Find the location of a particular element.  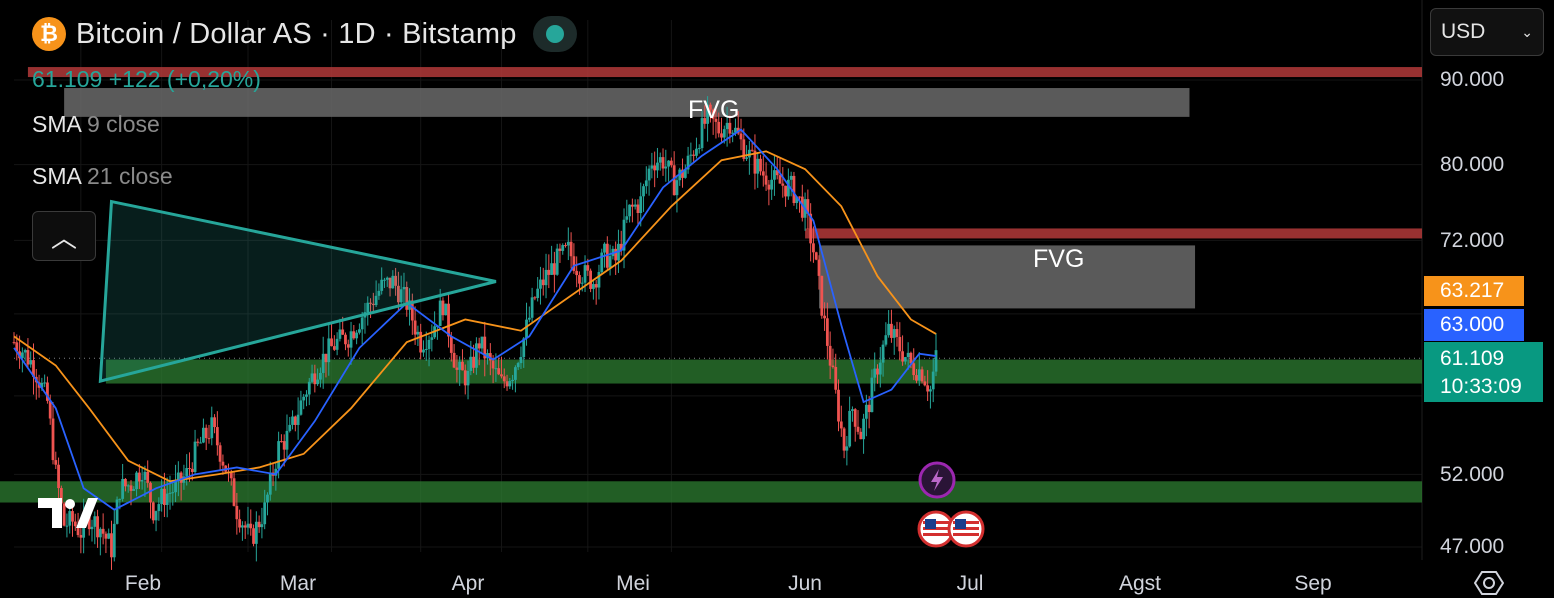

indicator-sma-21: SMA 21 close is located at coordinates (102, 176).